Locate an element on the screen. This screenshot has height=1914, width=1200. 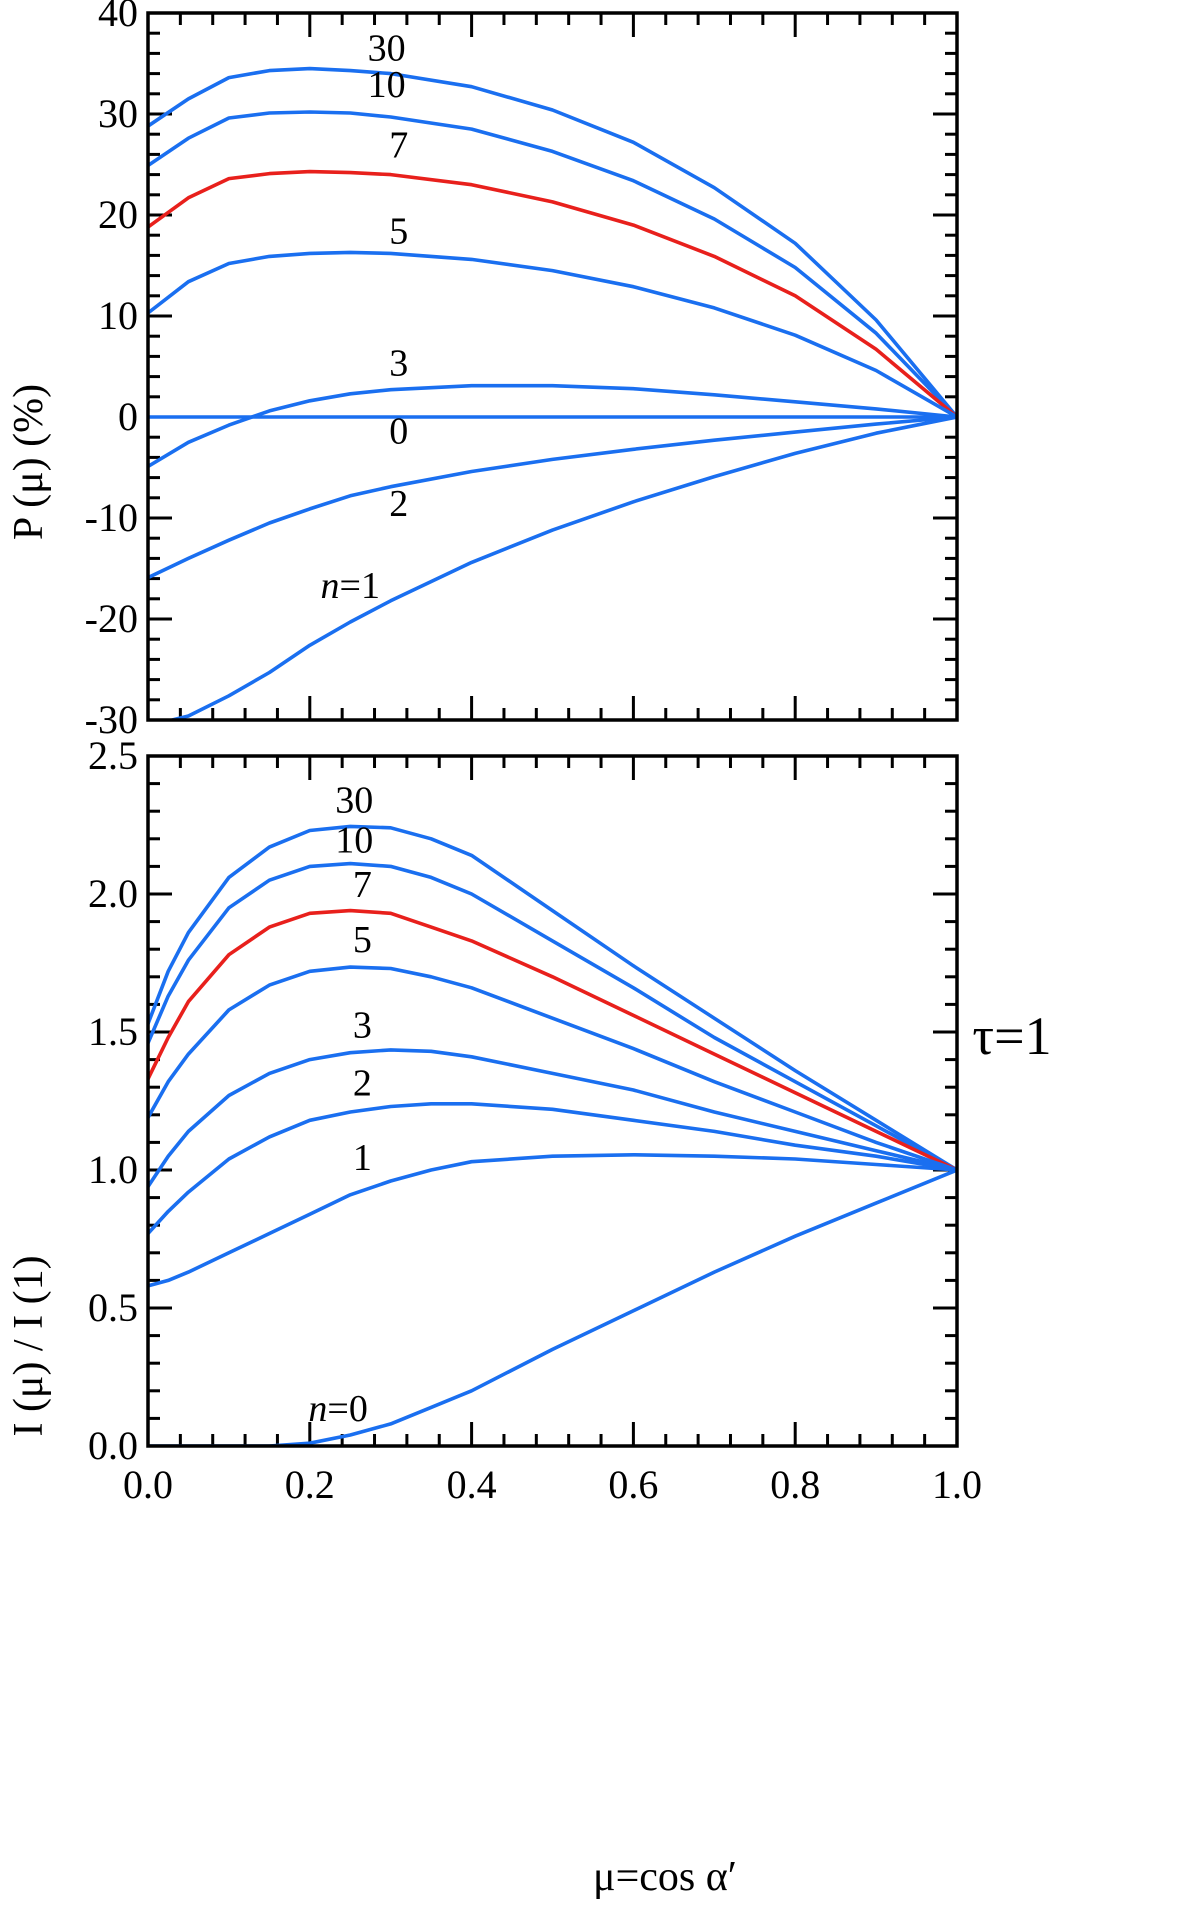
y-tick-label: 2.0 is located at coordinates (113, 893).